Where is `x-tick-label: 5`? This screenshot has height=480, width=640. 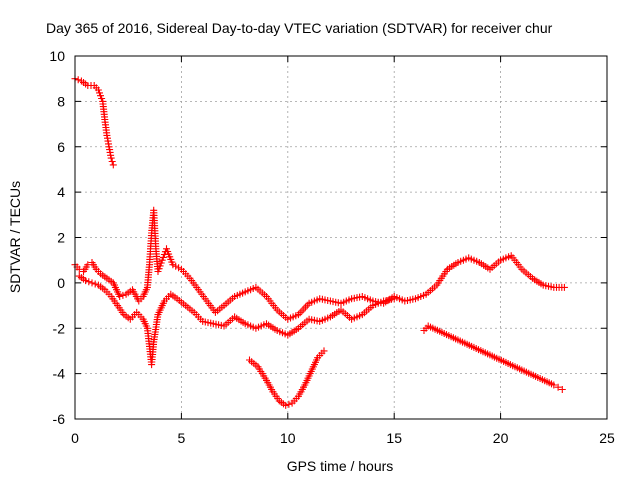 x-tick-label: 5 is located at coordinates (182, 438).